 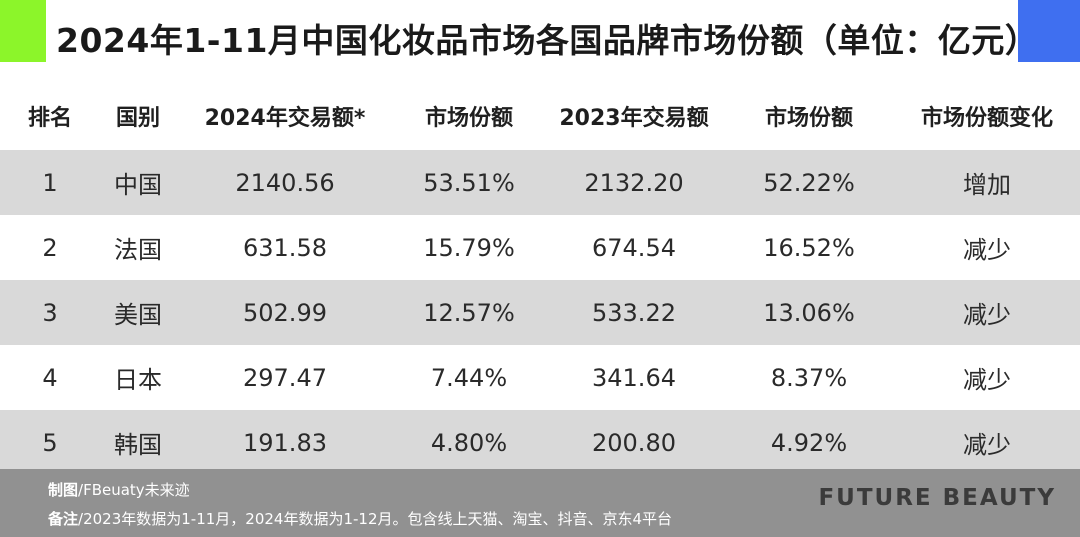 What do you see at coordinates (634, 118) in the screenshot?
I see `header-col-2023-amount: 2023年交易额` at bounding box center [634, 118].